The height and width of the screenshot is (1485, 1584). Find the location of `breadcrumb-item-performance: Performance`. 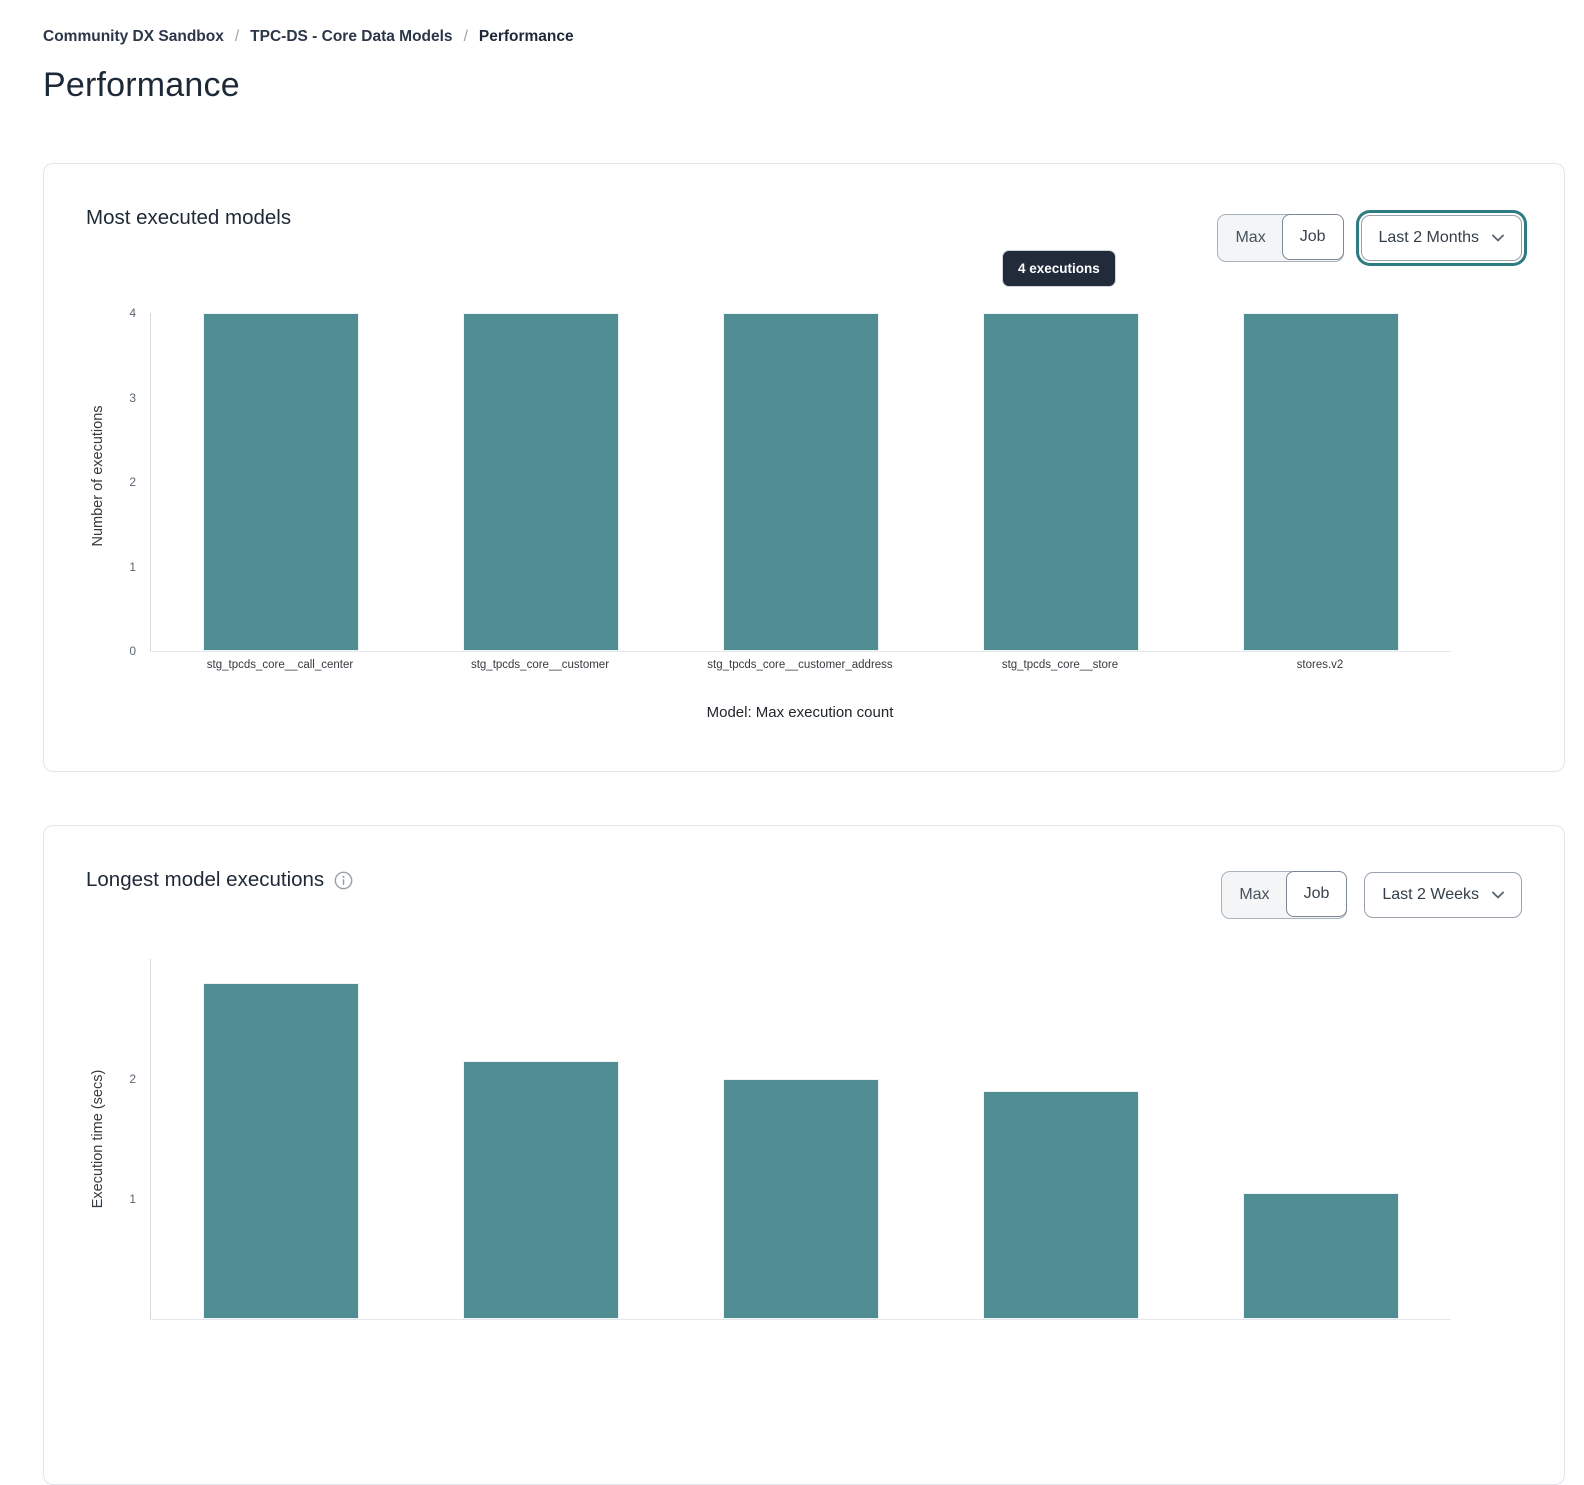

breadcrumb-item-performance: Performance is located at coordinates (526, 36).